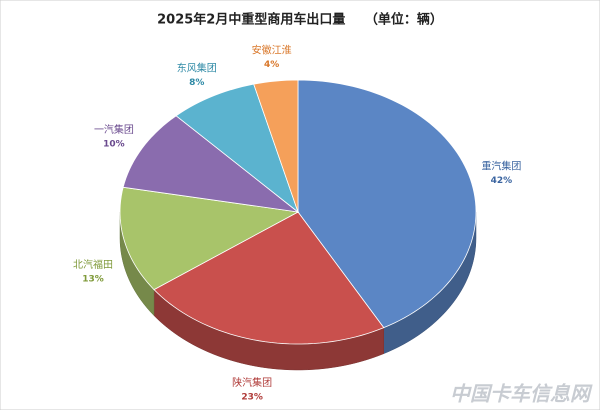 The height and width of the screenshot is (410, 600). I want to click on watermark: 中国卡车信息网, so click(521, 394).